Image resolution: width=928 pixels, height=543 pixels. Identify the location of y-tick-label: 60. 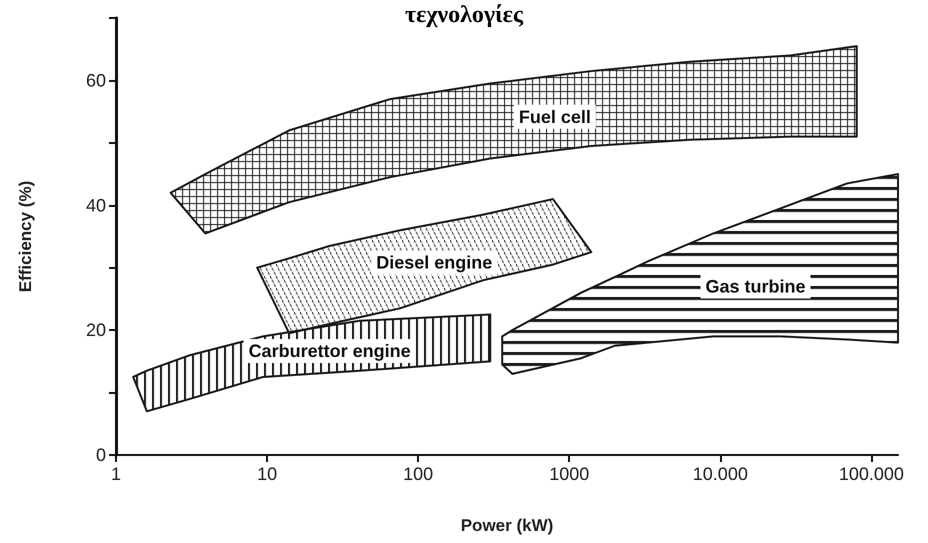
(96, 80).